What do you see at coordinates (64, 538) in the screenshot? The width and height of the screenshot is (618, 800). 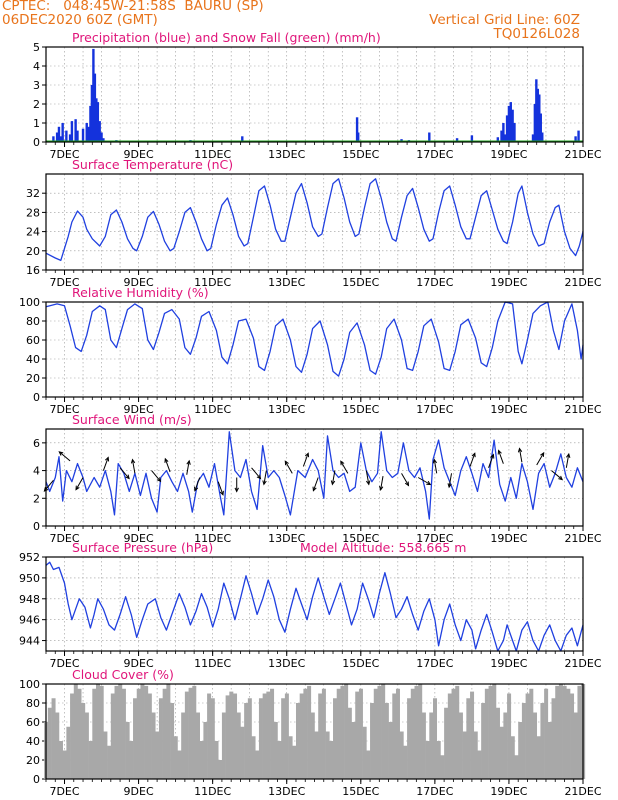 I see `wind-xtick-label: 7DEC` at bounding box center [64, 538].